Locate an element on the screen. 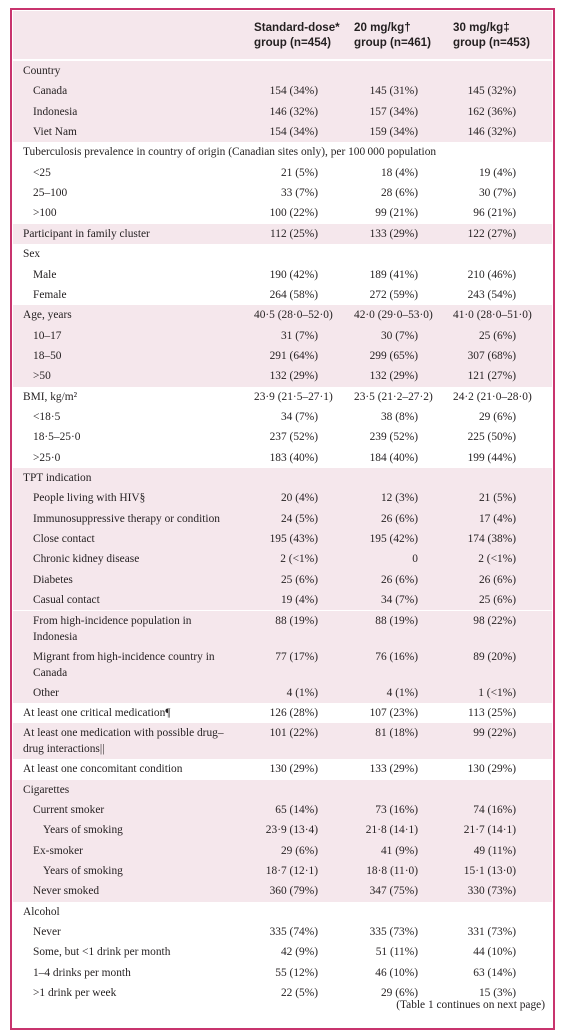 This screenshot has height=1036, width=562. table-row: Male 190 (42%) 189 (41%) 210 (46%) is located at coordinates (282, 275).